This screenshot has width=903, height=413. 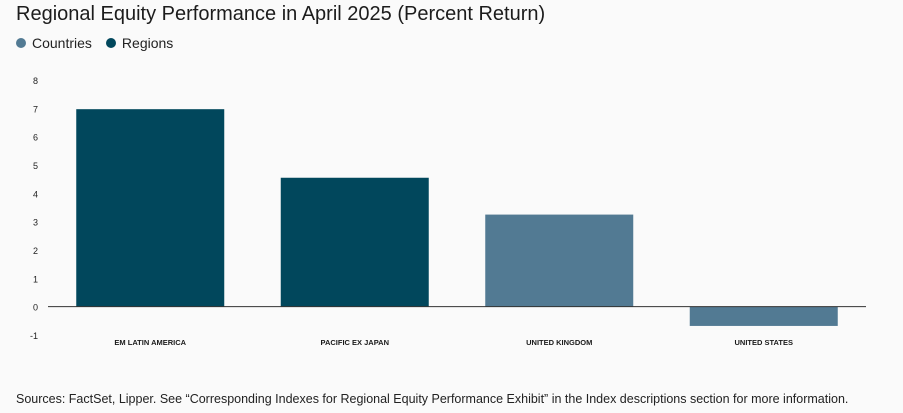 What do you see at coordinates (764, 342) in the screenshot?
I see `x-tick-label: UNITED STATES` at bounding box center [764, 342].